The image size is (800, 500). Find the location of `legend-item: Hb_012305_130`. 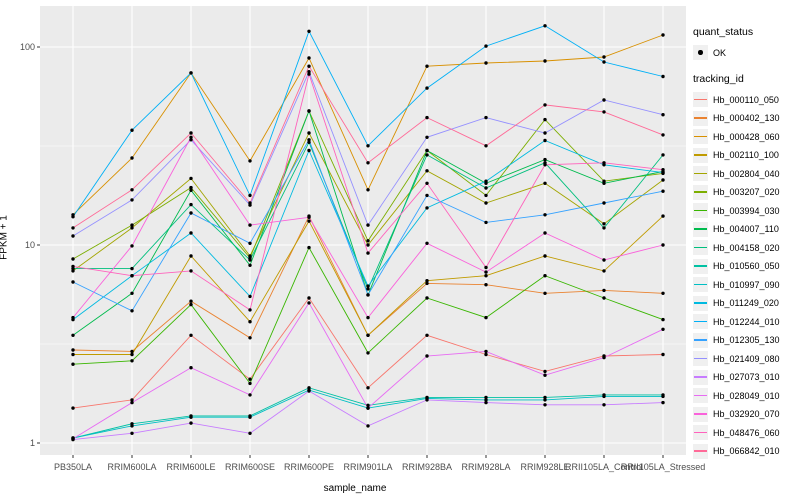

legend-item: Hb_012305_130 is located at coordinates (746, 340).